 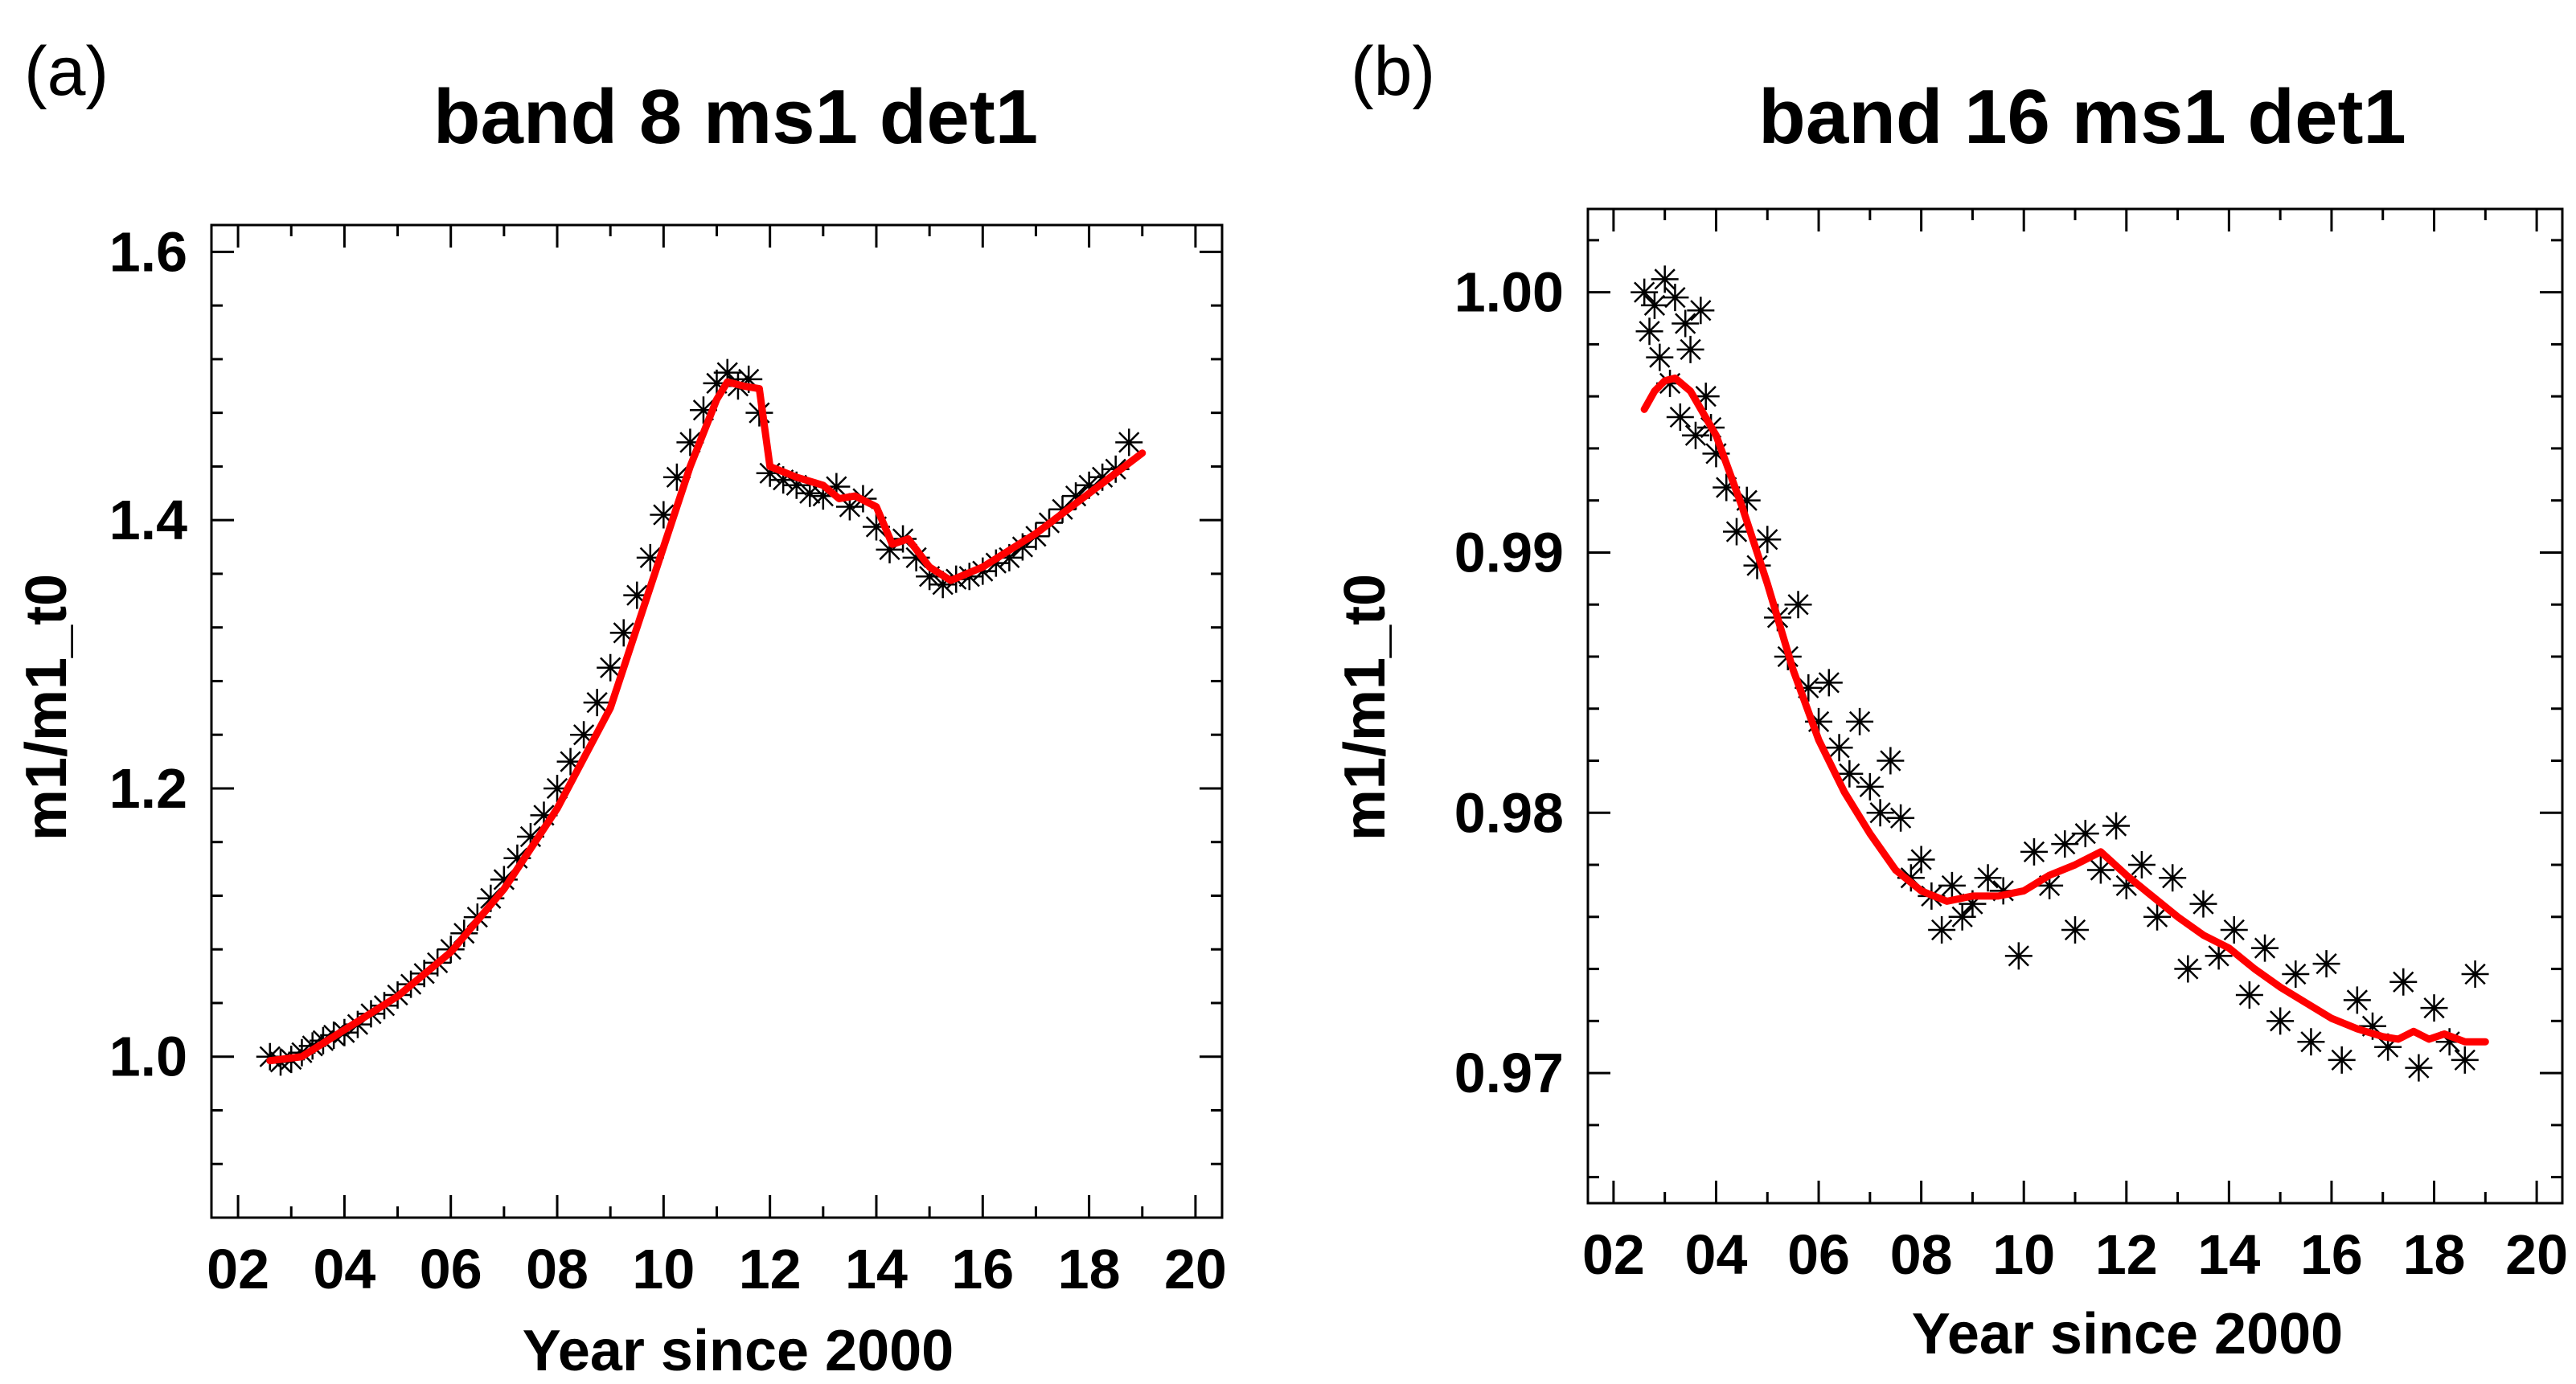 What do you see at coordinates (2228, 1254) in the screenshot?
I see `panel-b-xtick-label: 14` at bounding box center [2228, 1254].